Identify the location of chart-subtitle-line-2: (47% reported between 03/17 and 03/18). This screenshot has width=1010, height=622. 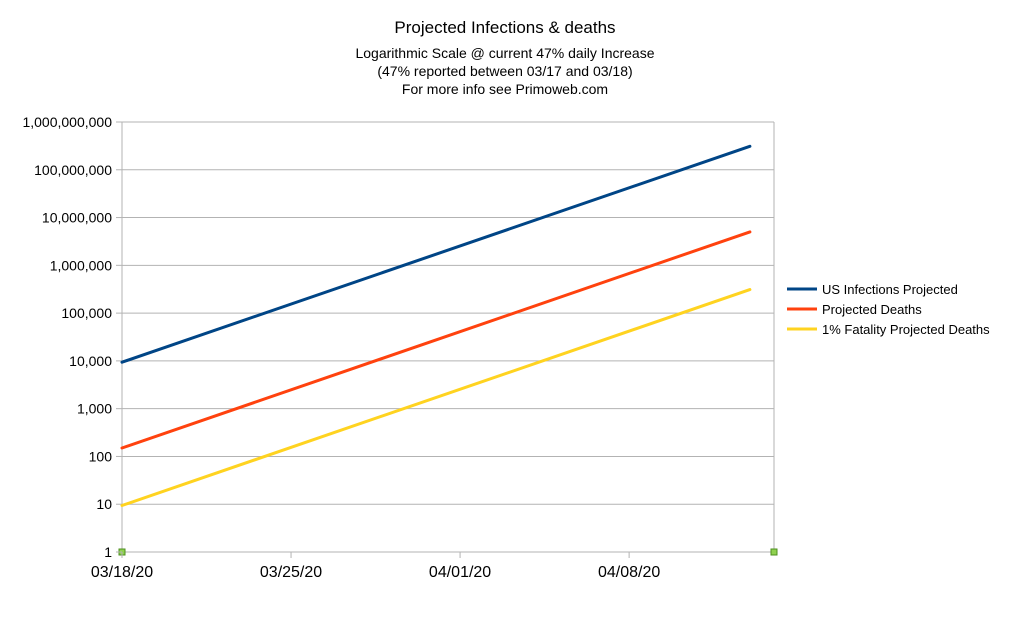
(504, 71).